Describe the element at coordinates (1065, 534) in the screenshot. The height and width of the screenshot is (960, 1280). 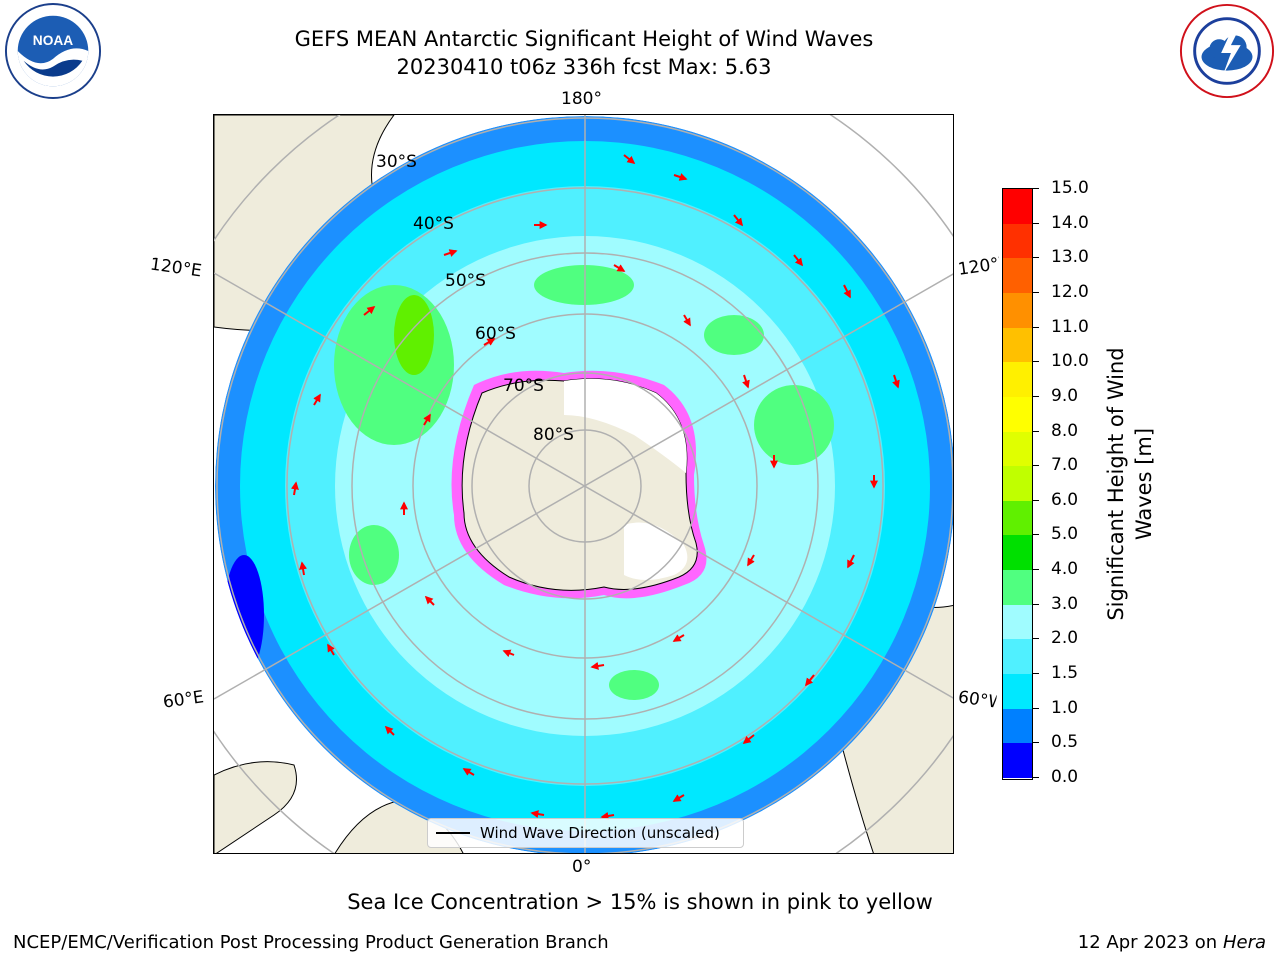
I see `colorbar-tick-label: 5.0` at that location.